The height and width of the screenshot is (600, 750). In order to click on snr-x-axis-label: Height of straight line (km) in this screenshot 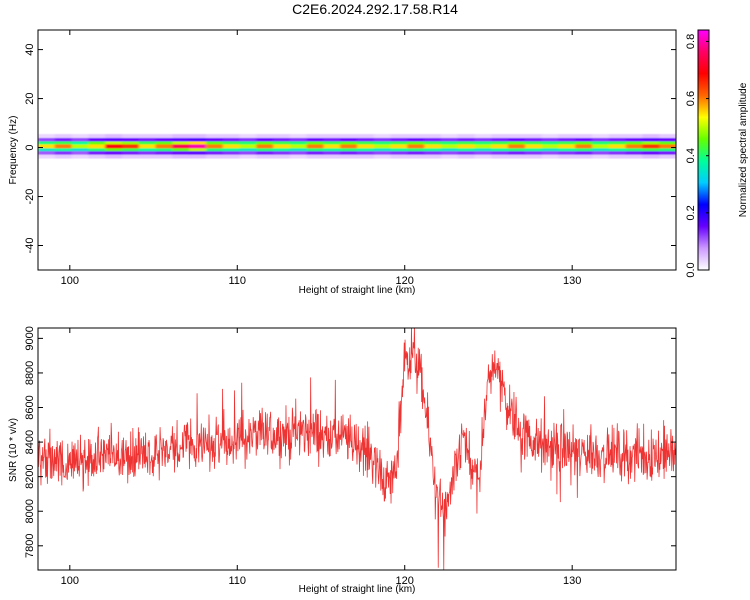, I will do `click(357, 589)`.